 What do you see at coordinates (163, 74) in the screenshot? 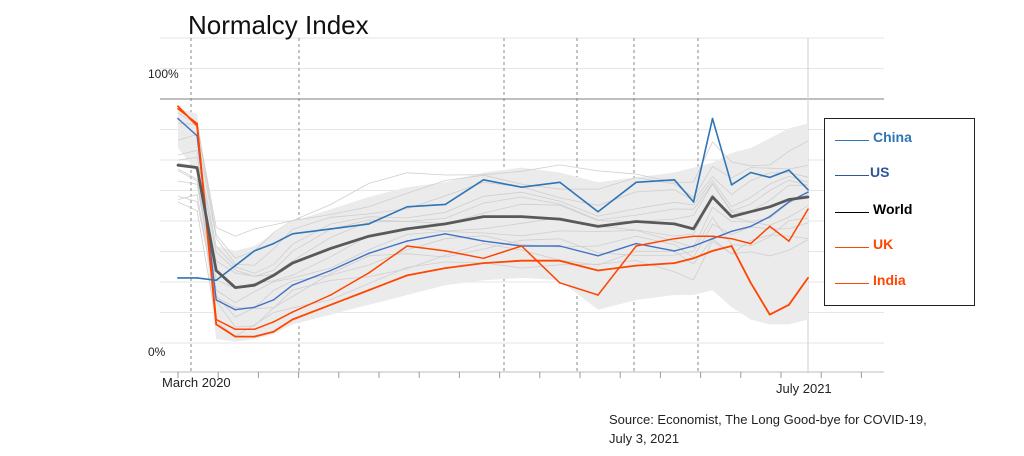
I see `y-tick-label-100: 100%` at bounding box center [163, 74].